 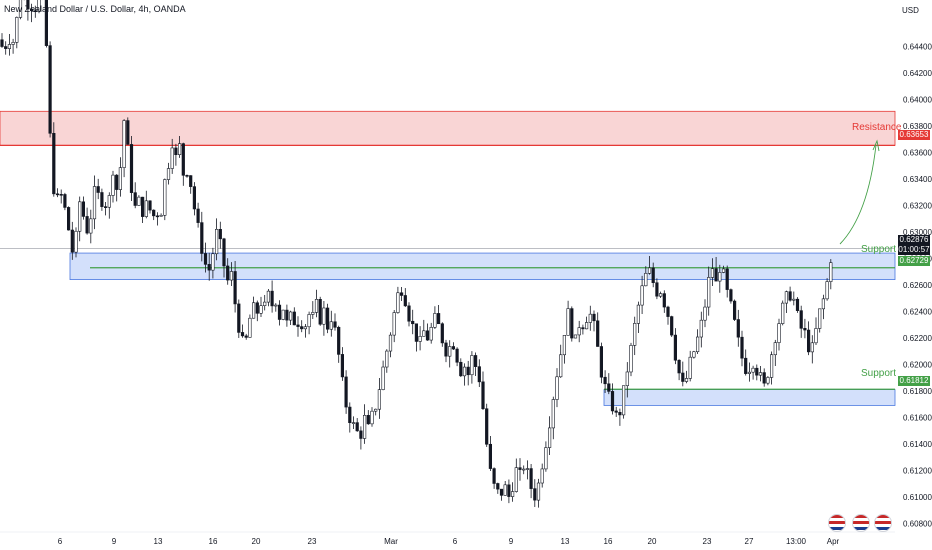 What do you see at coordinates (910, 10) in the screenshot?
I see `currency-label: USD` at bounding box center [910, 10].